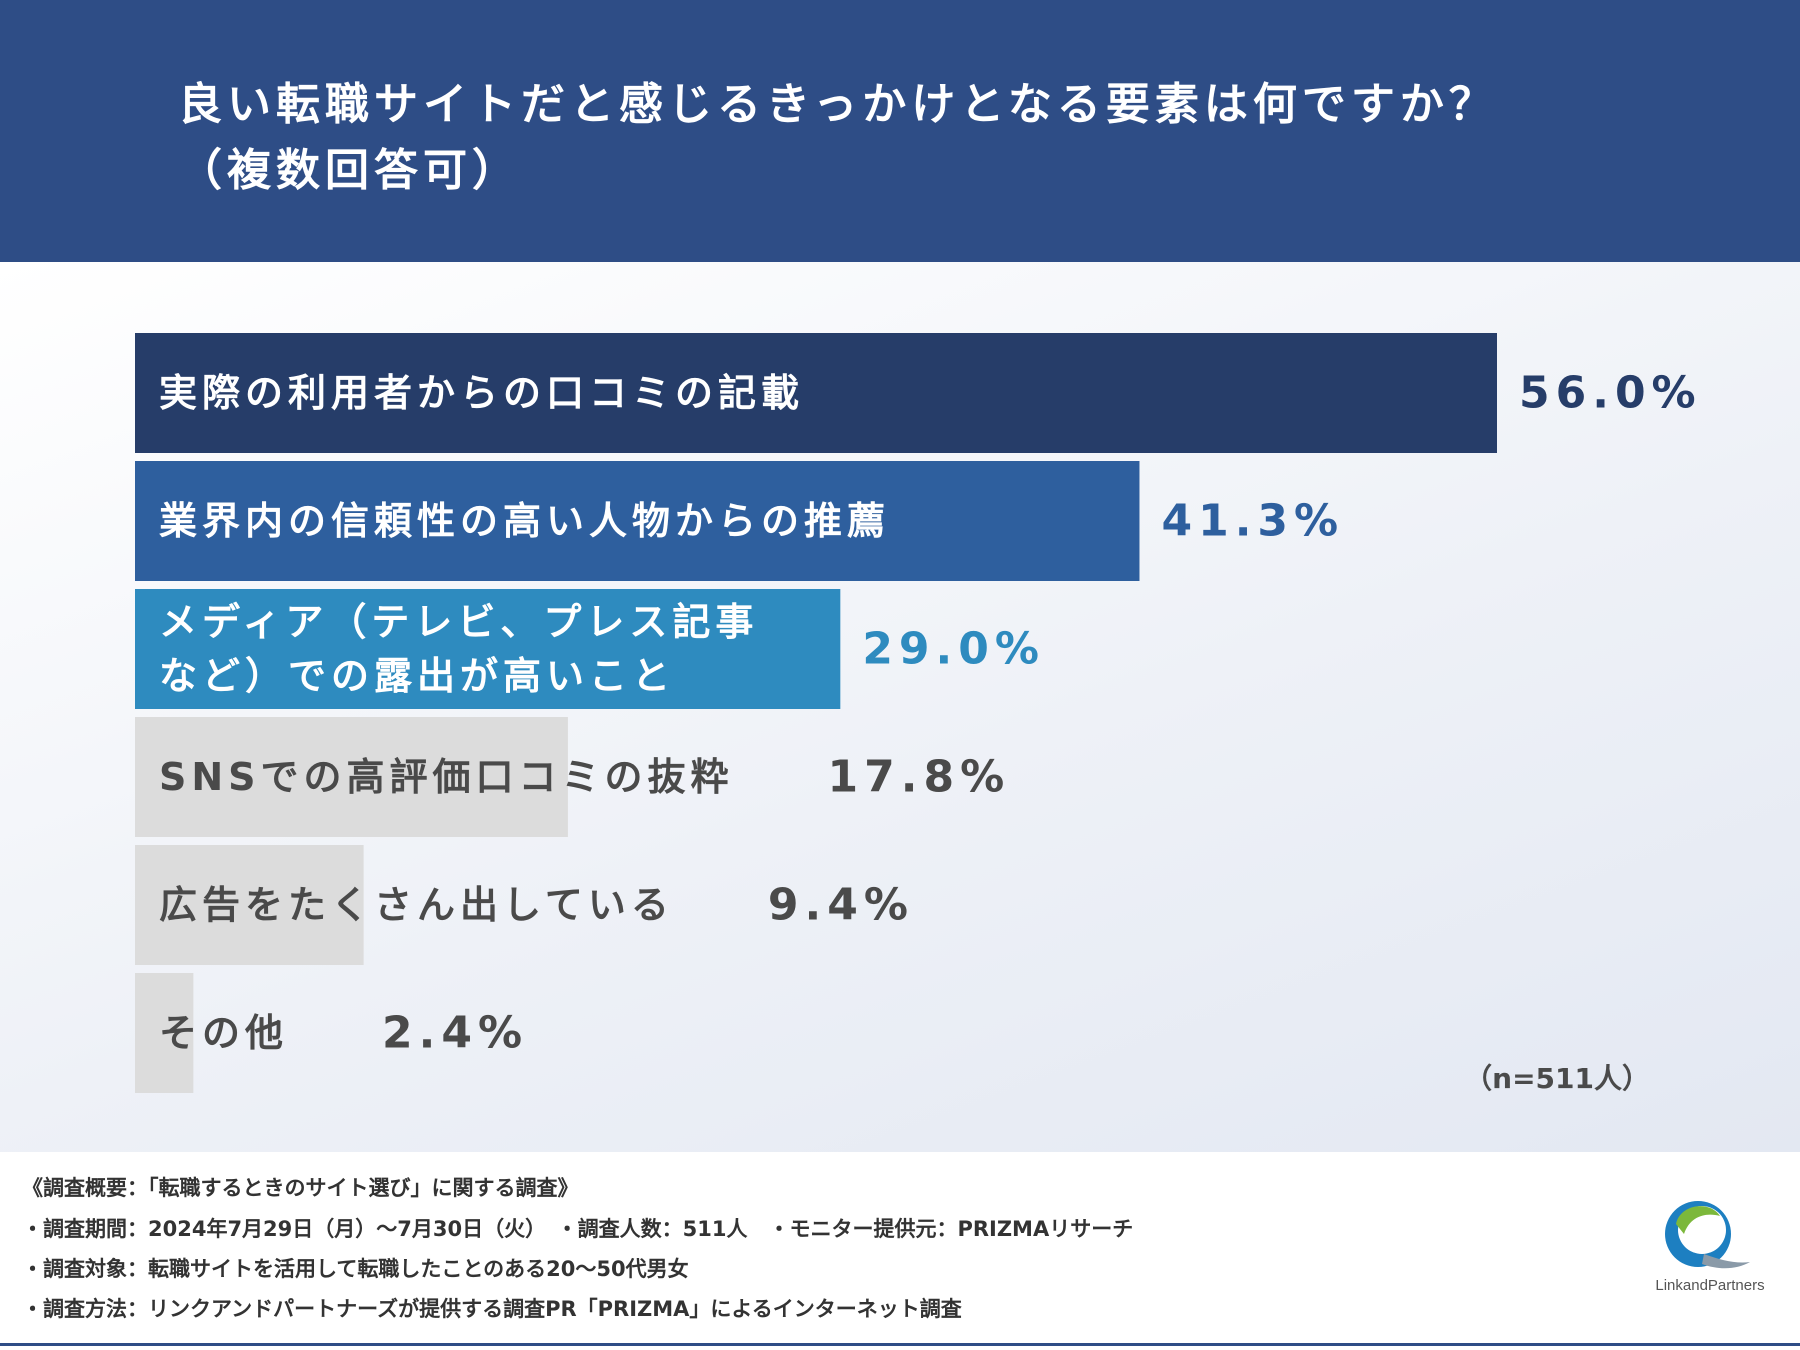 The height and width of the screenshot is (1350, 1800). I want to click on page-title: 良い転職サイトだと感じるきっかけとなる要素は何ですか？ （複数回答可）, so click(838, 137).